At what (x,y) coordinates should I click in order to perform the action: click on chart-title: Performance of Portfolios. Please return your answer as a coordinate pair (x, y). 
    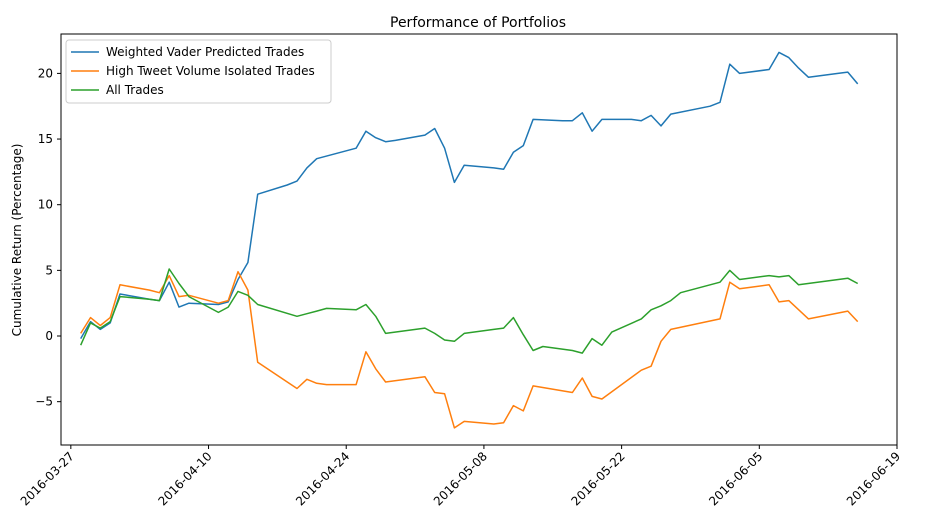
    Looking at the image, I should click on (478, 23).